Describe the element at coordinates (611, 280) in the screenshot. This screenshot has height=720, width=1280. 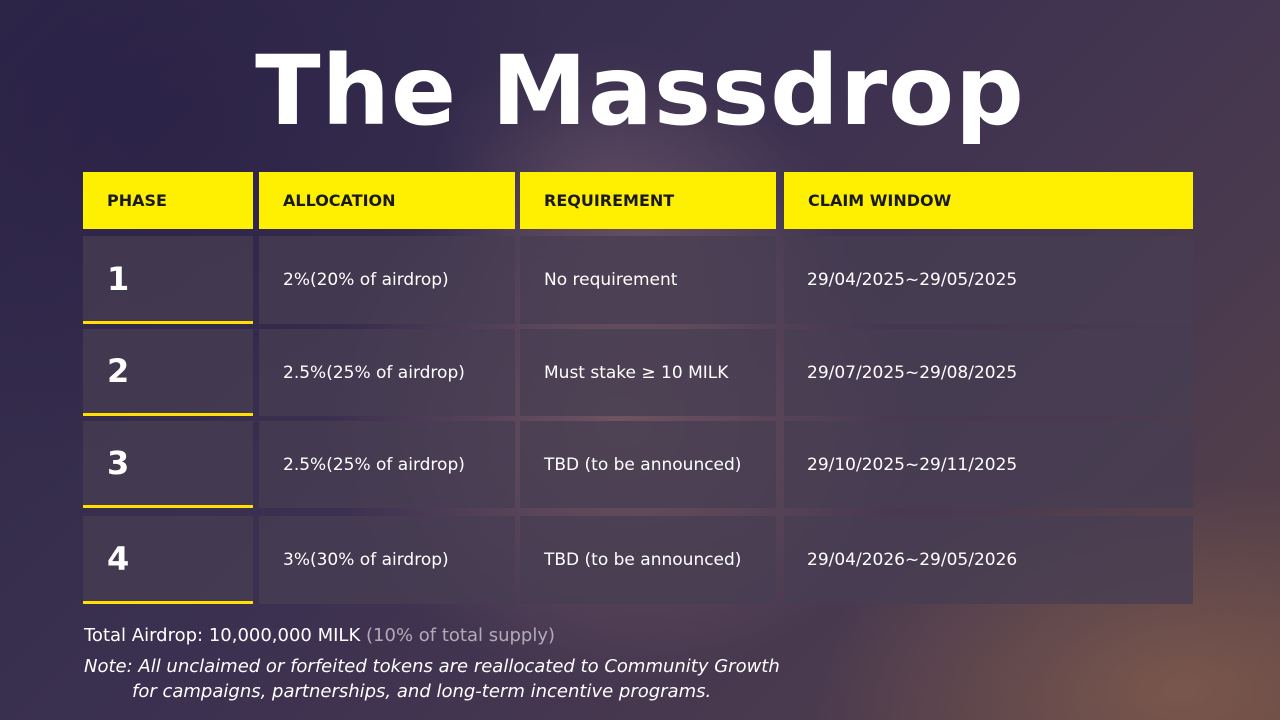
I see `requirement-text: No requirement` at that location.